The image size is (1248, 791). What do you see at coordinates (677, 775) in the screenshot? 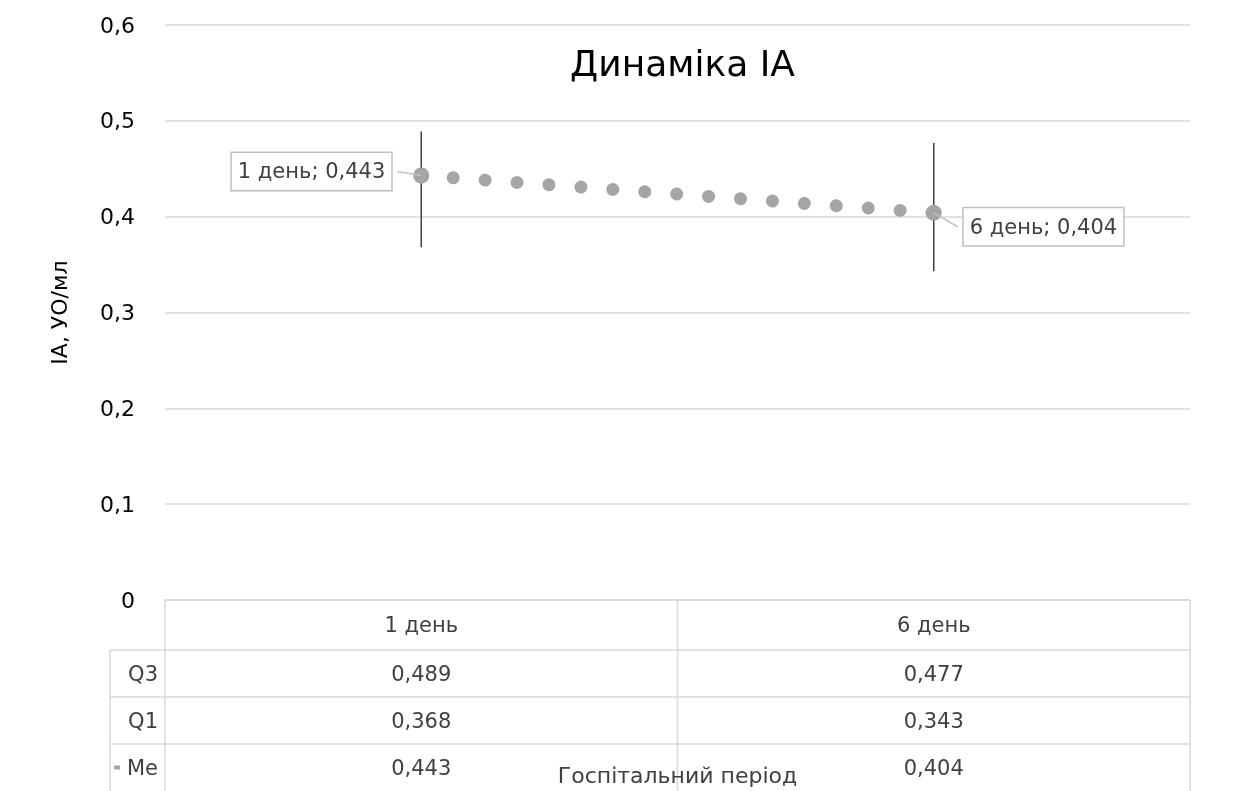
I see `text: Госпітальний період` at bounding box center [677, 775].